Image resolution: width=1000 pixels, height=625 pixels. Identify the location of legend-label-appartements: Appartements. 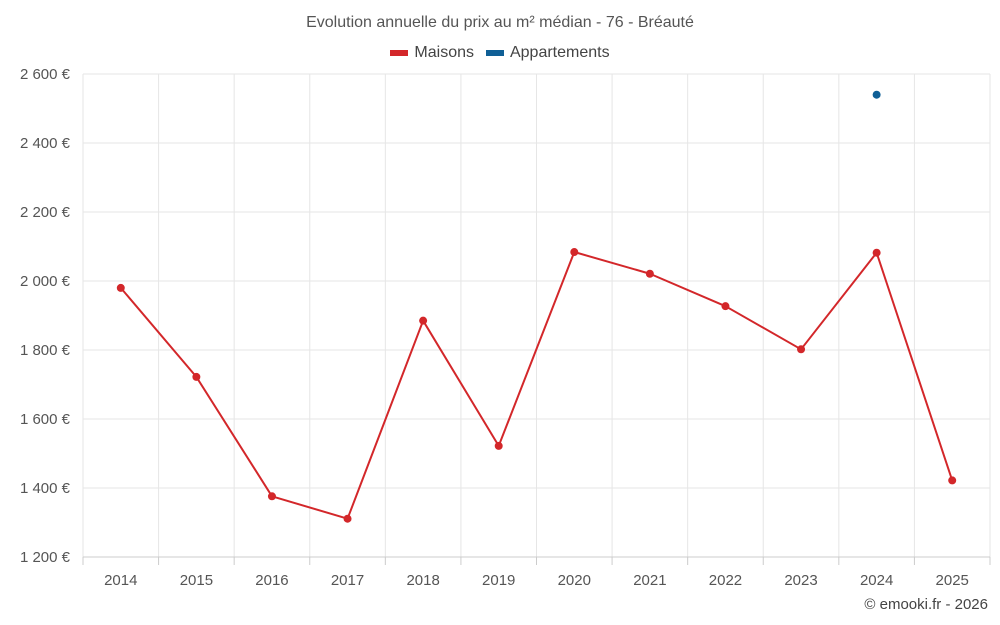
(559, 52).